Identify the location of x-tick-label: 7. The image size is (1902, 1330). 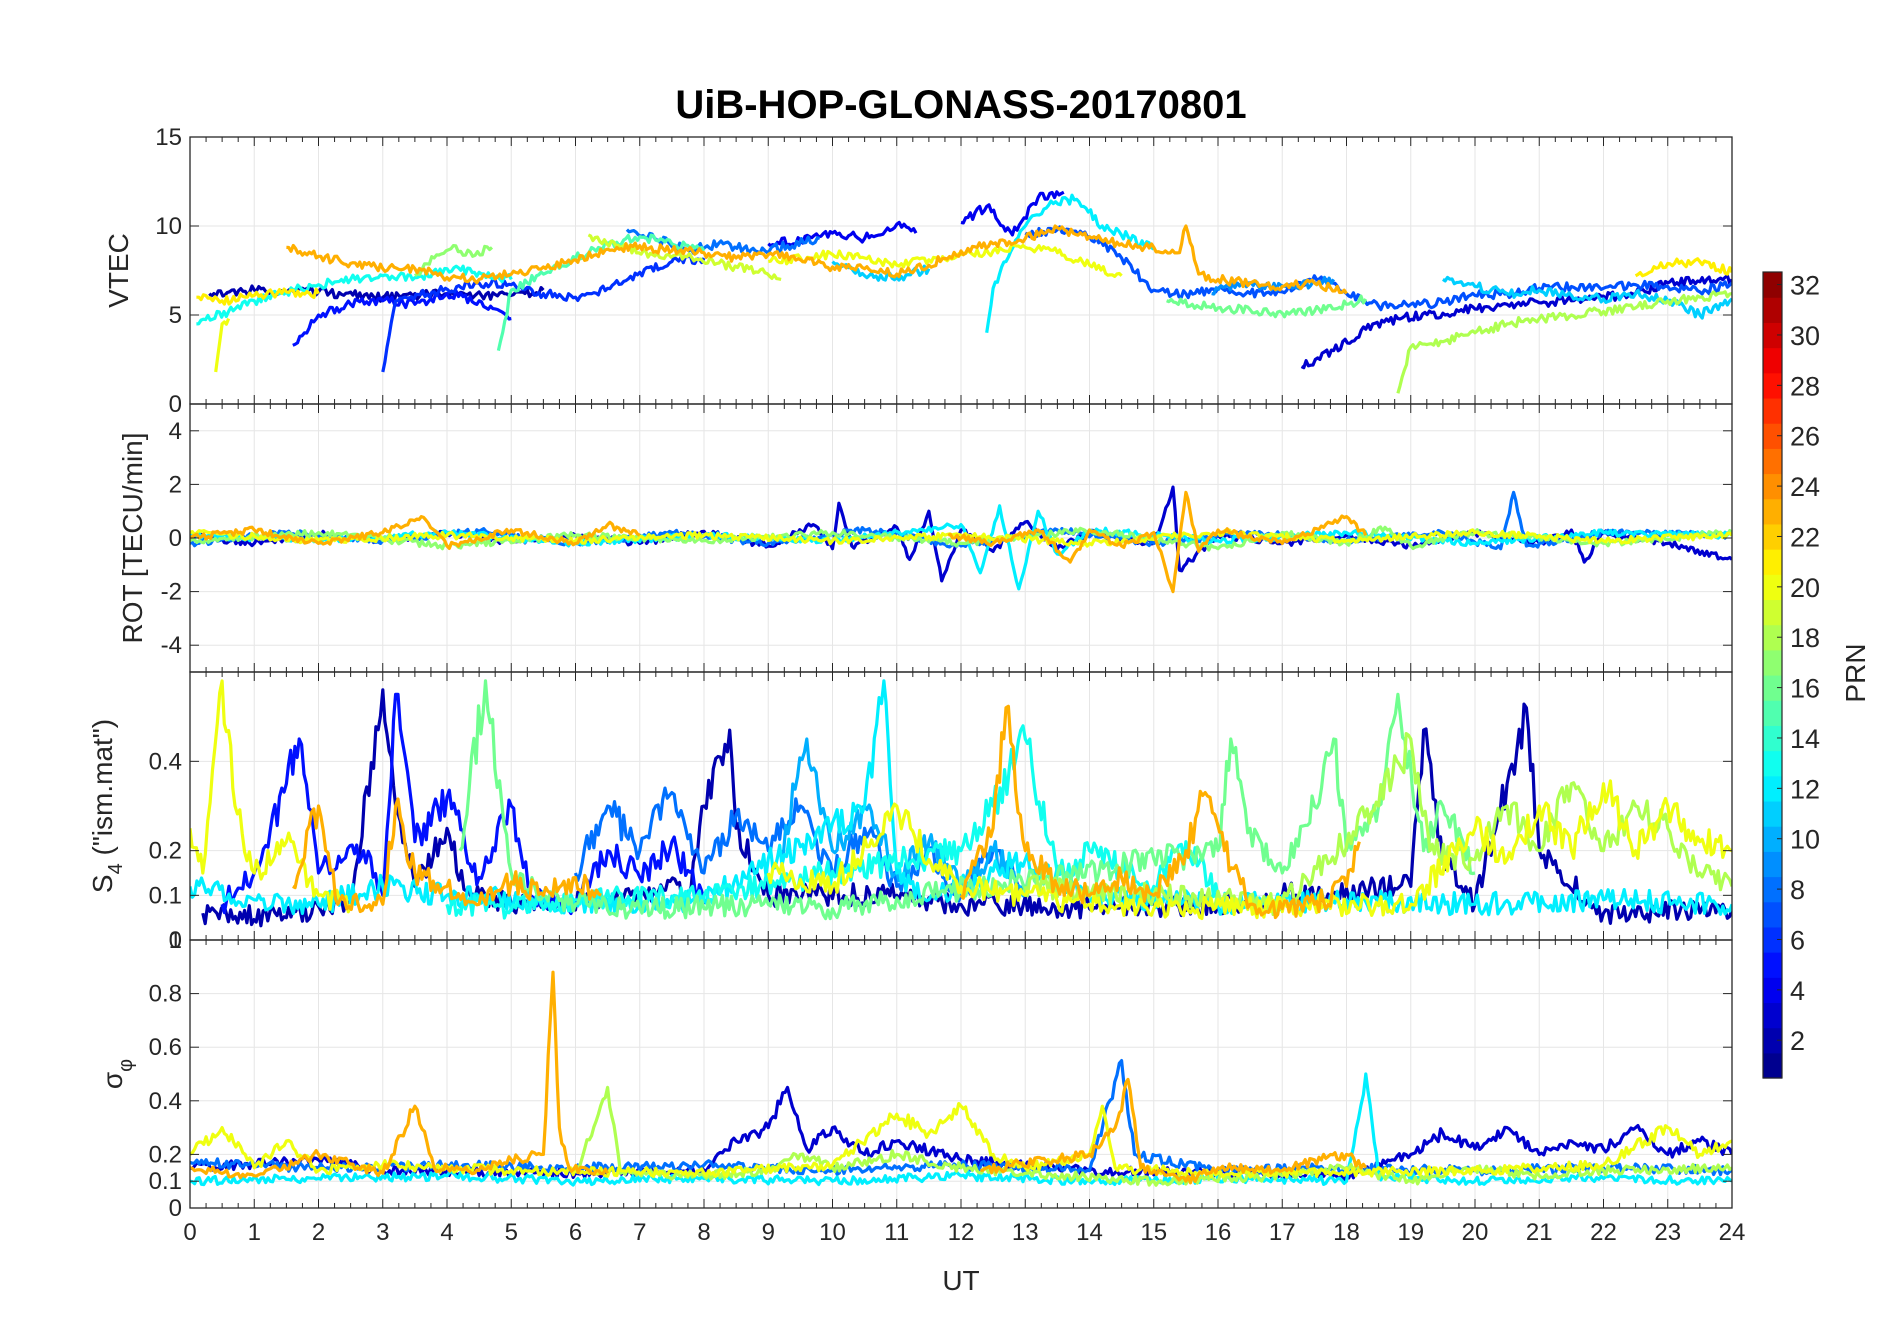
(639, 1232).